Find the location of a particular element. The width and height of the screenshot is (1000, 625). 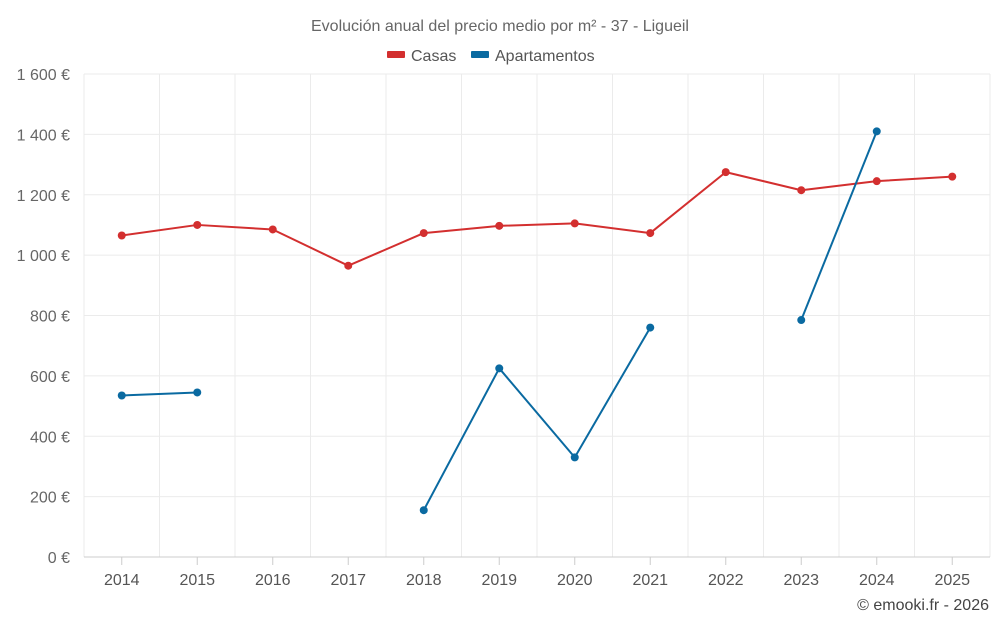

data-point-apartamentos-2020 is located at coordinates (574, 457).